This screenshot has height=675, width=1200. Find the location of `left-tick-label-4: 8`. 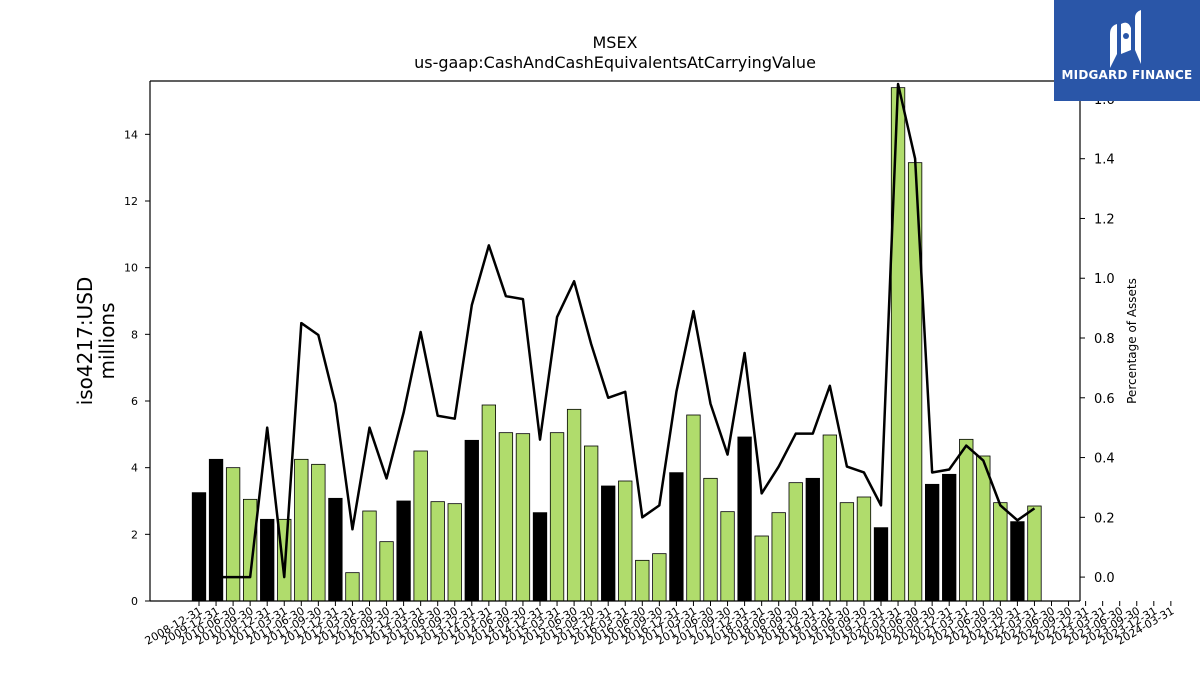

left-tick-label-4: 8 is located at coordinates (134, 334).